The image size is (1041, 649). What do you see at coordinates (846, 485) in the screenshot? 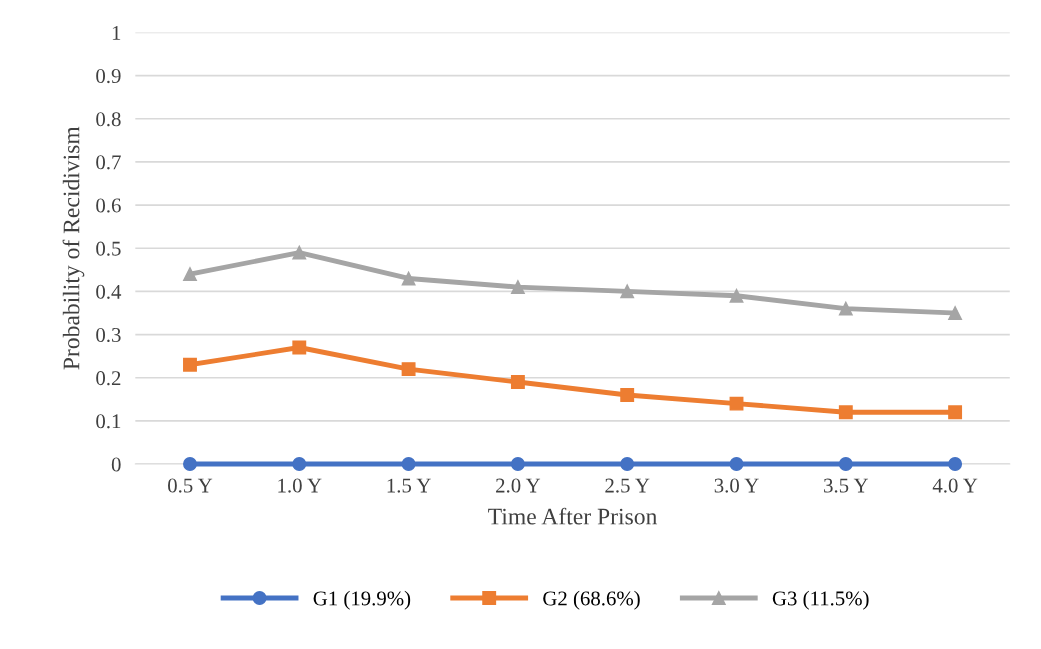
I see `x-tick-label: 3.5 Y` at bounding box center [846, 485].